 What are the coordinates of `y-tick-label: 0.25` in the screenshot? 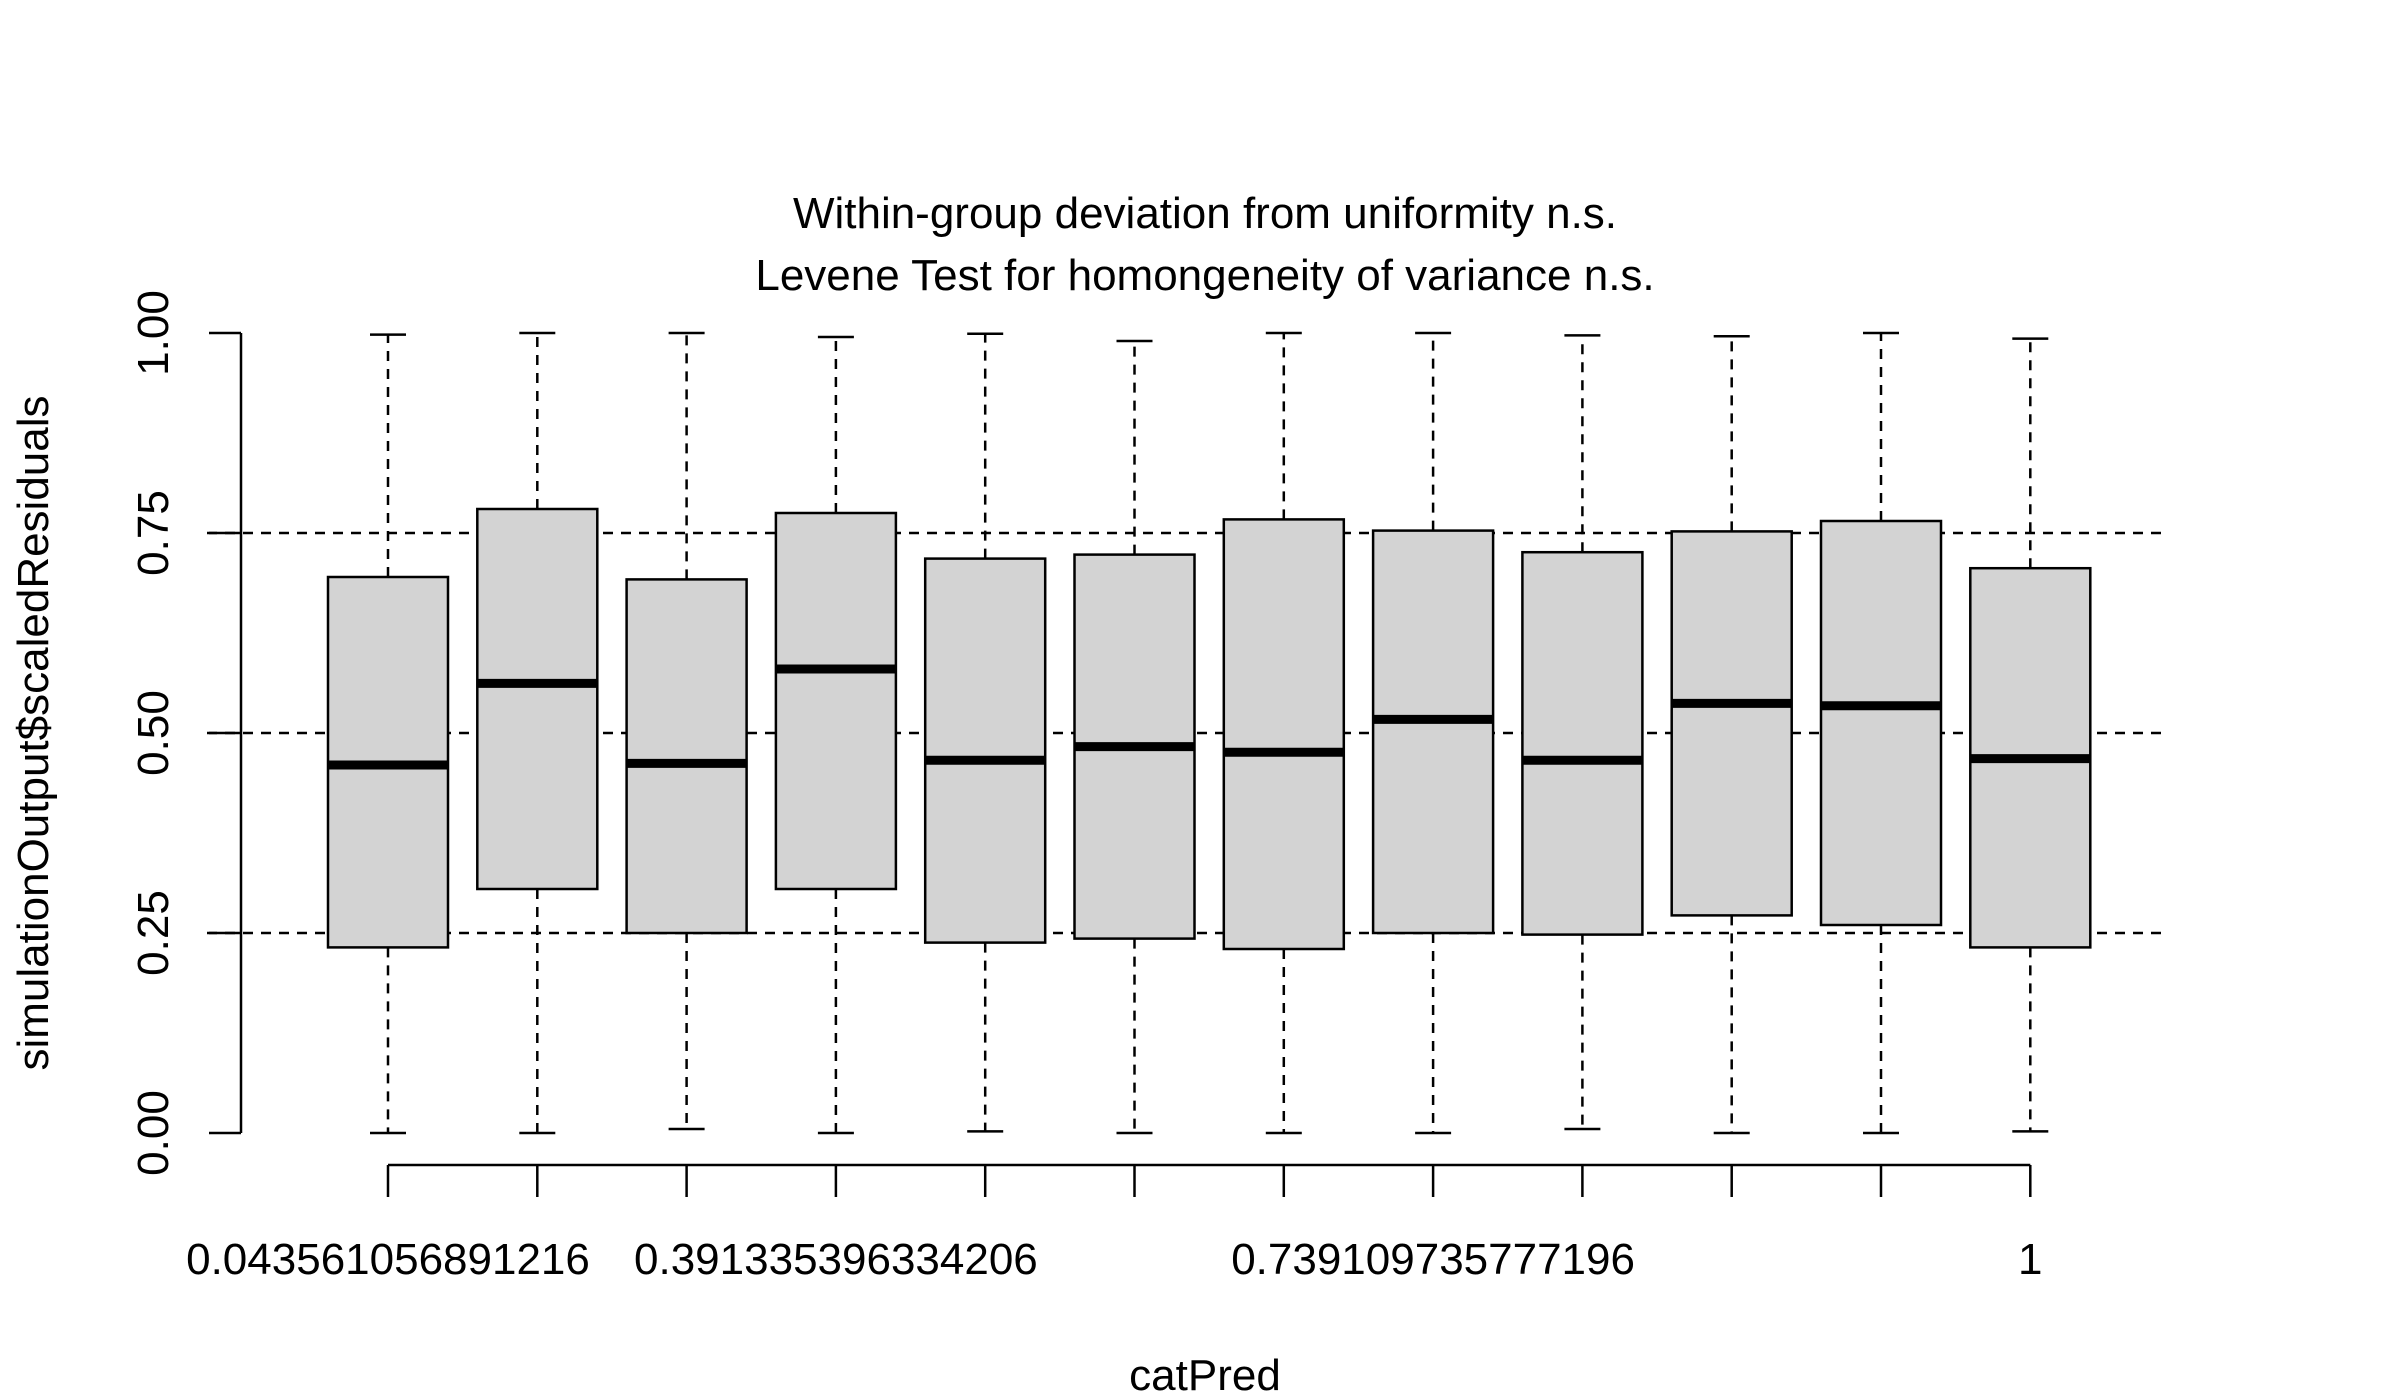 It's located at (153, 933).